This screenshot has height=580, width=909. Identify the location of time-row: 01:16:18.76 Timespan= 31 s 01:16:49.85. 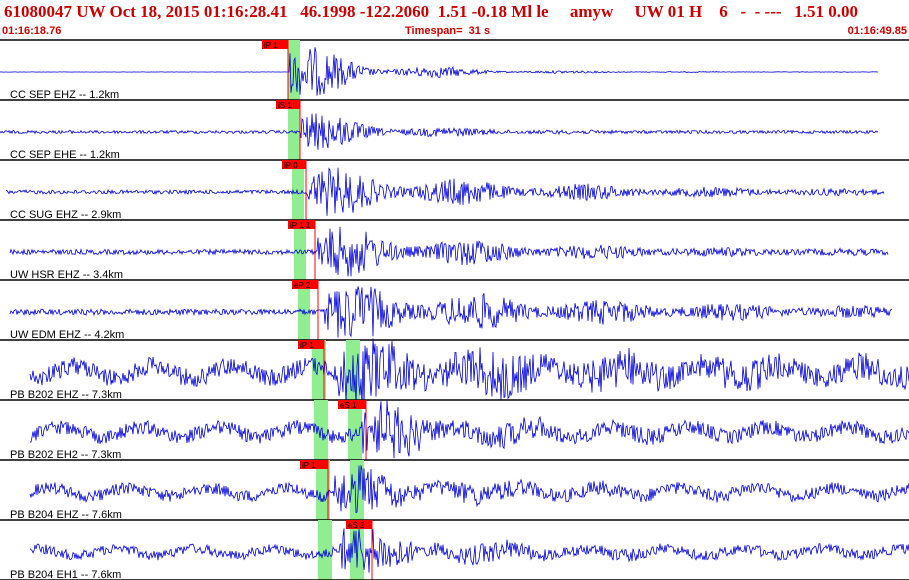
(454, 32).